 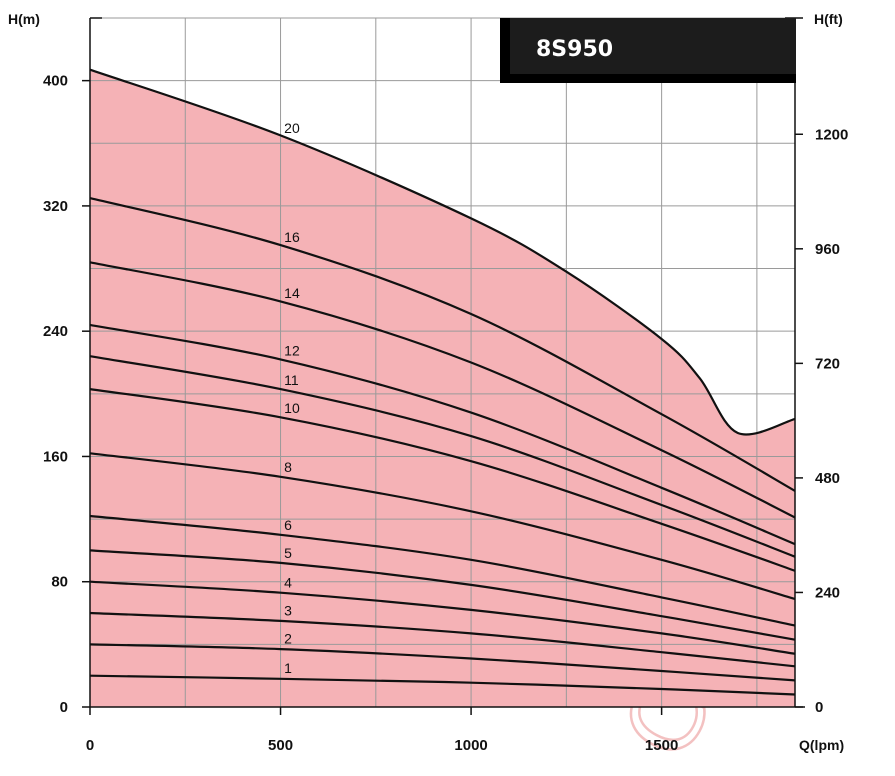 What do you see at coordinates (821, 745) in the screenshot?
I see `x-axis-title: Q(lpm)` at bounding box center [821, 745].